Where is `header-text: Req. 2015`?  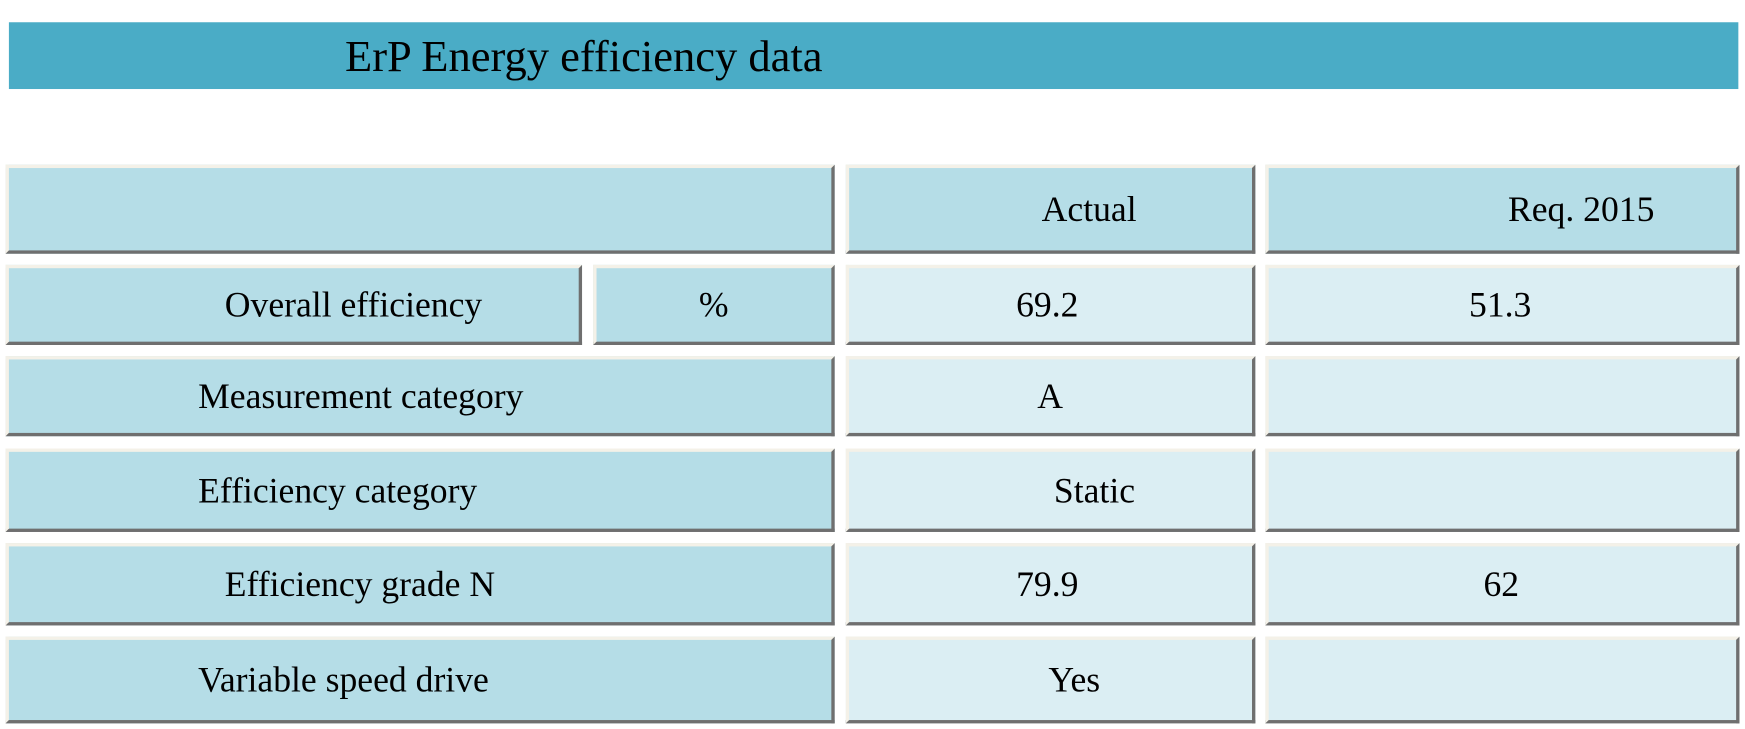 header-text: Req. 2015 is located at coordinates (1581, 208).